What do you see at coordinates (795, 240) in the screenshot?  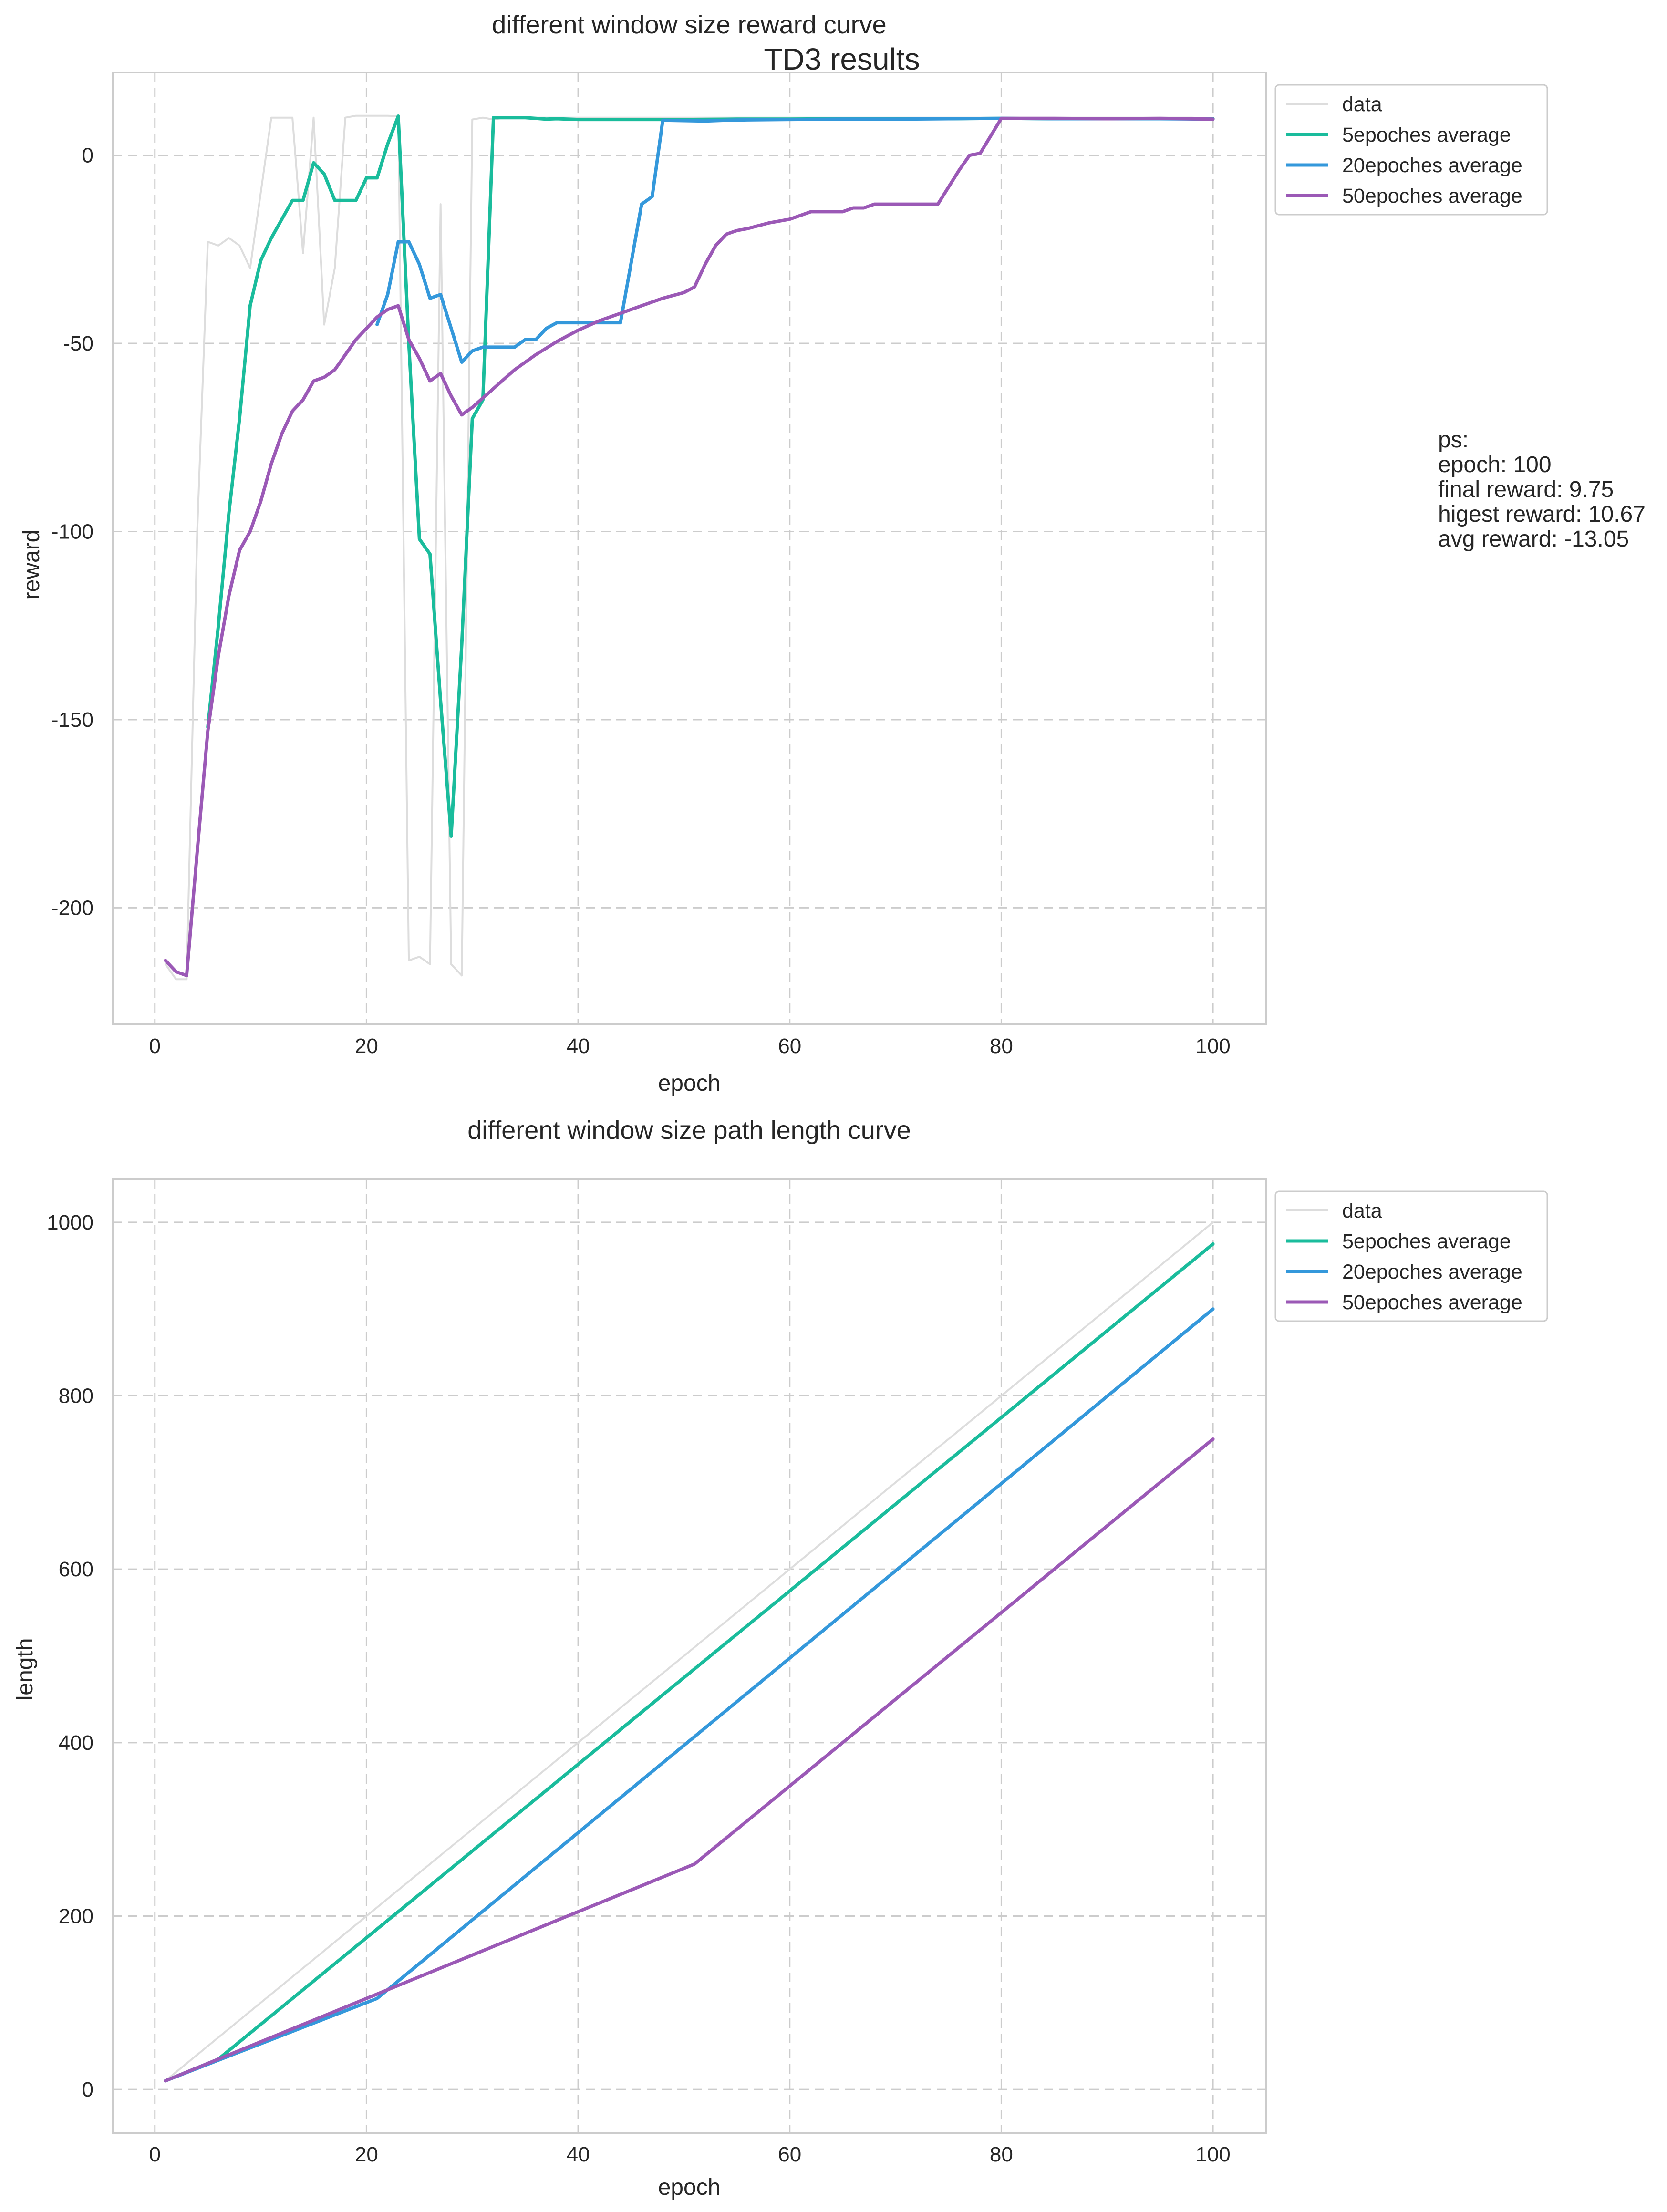 I see `series-line-20epoches-average` at bounding box center [795, 240].